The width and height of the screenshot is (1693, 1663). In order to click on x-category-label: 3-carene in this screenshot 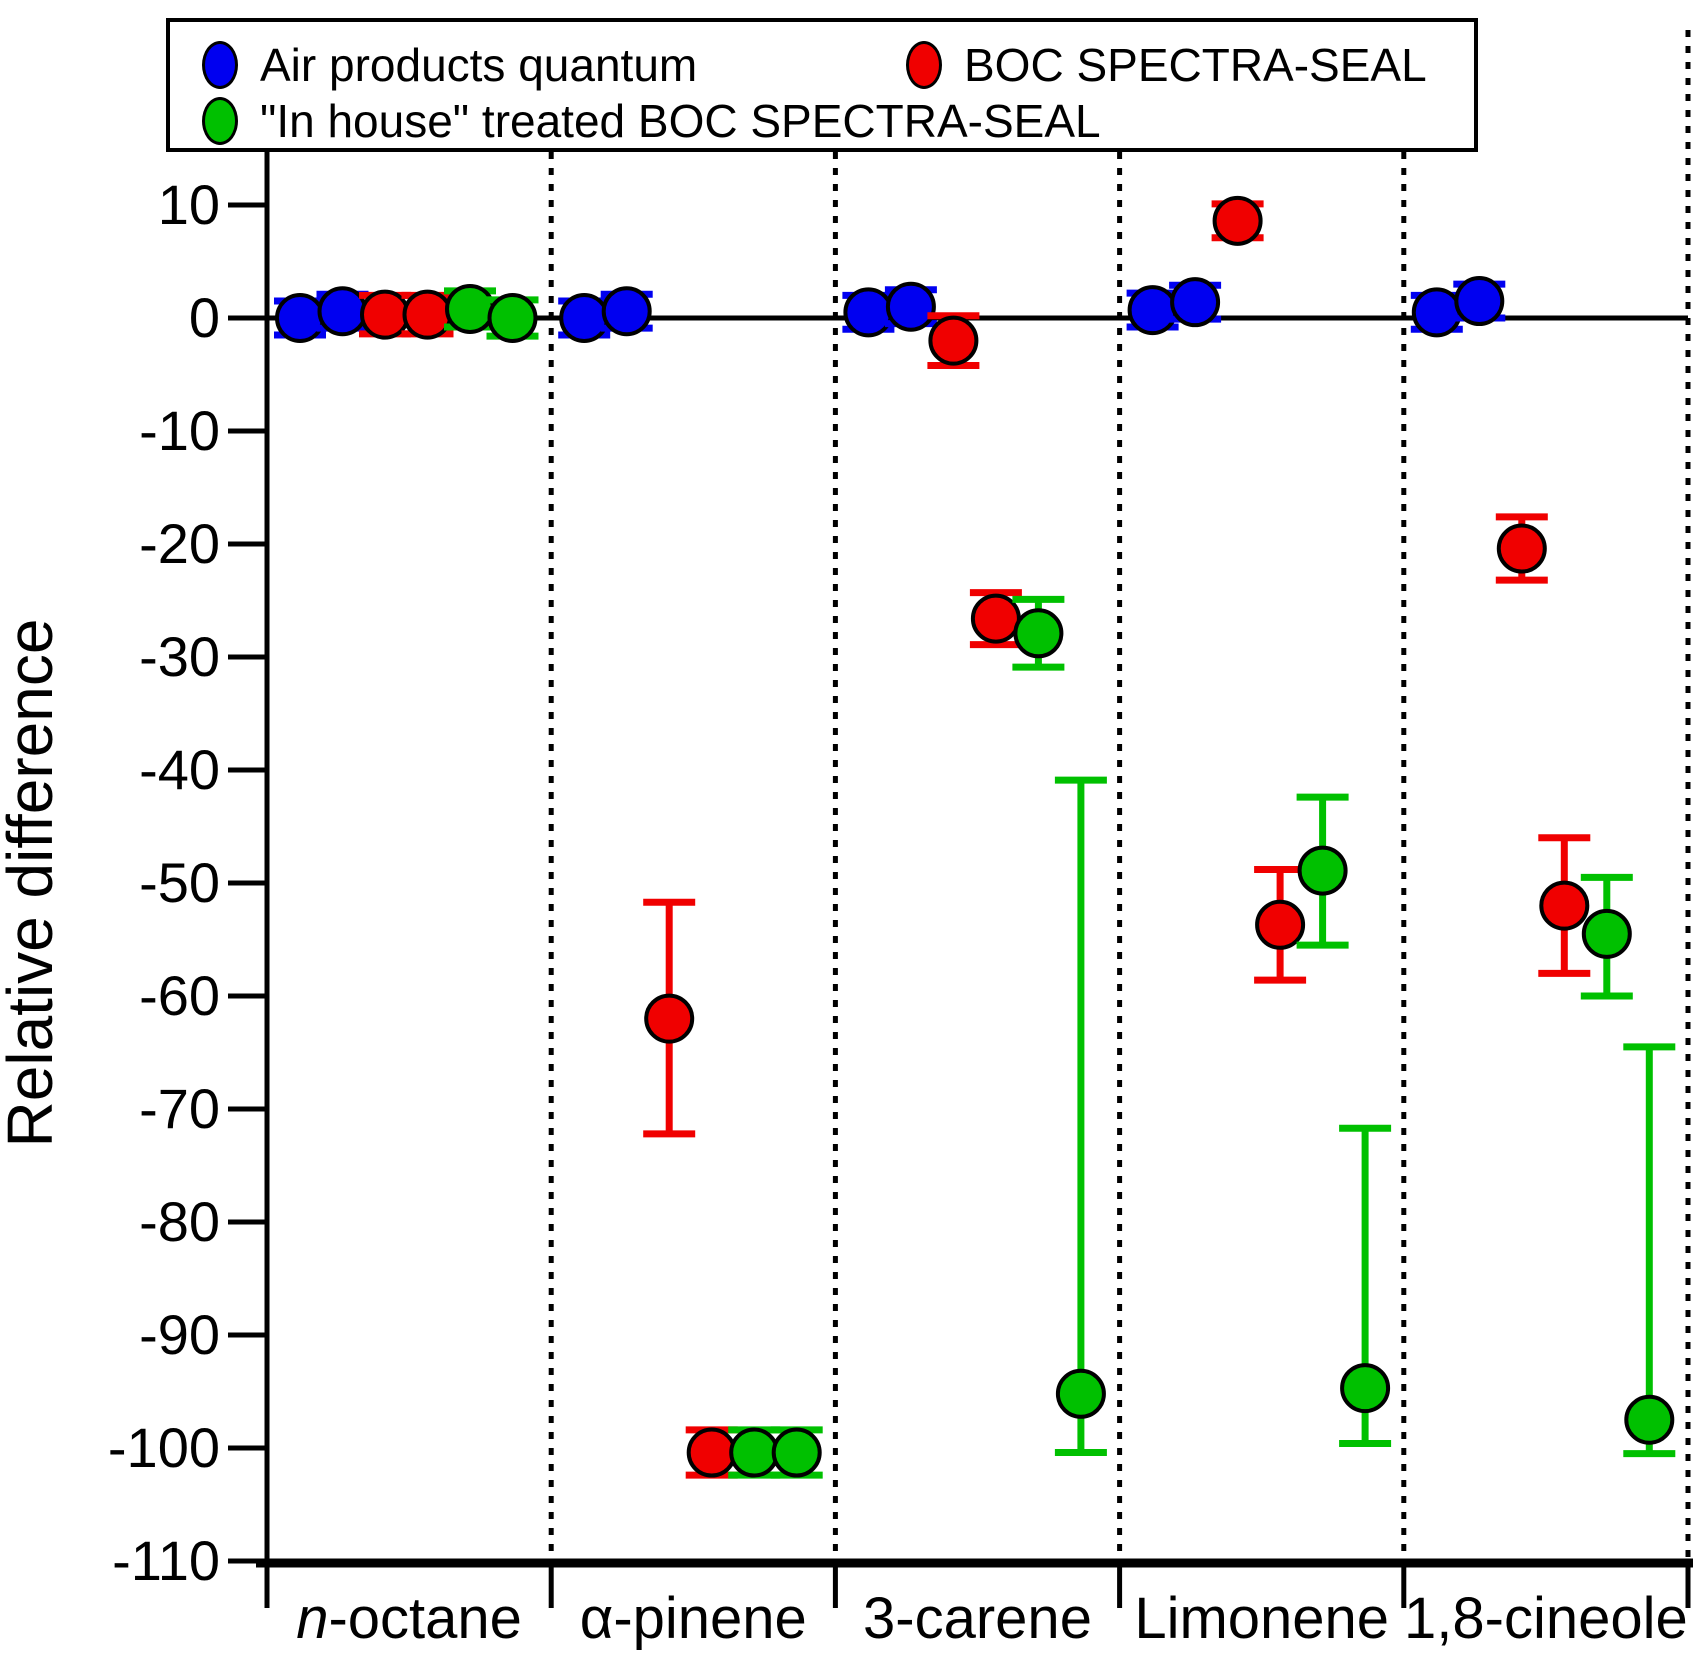, I will do `click(977, 1618)`.